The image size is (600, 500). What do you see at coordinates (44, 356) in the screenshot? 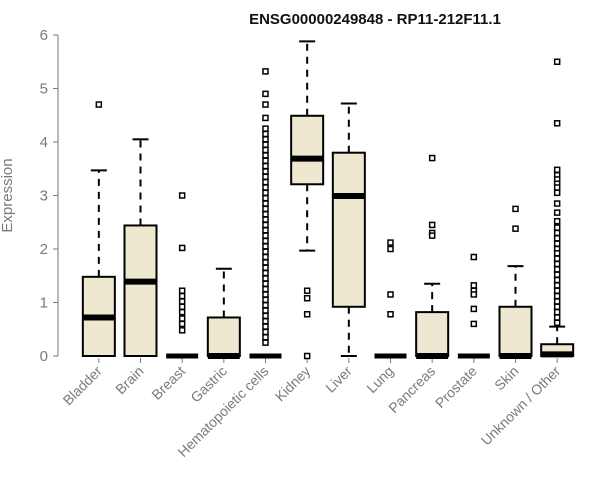
I see `y-tick-label: 0` at bounding box center [44, 356].